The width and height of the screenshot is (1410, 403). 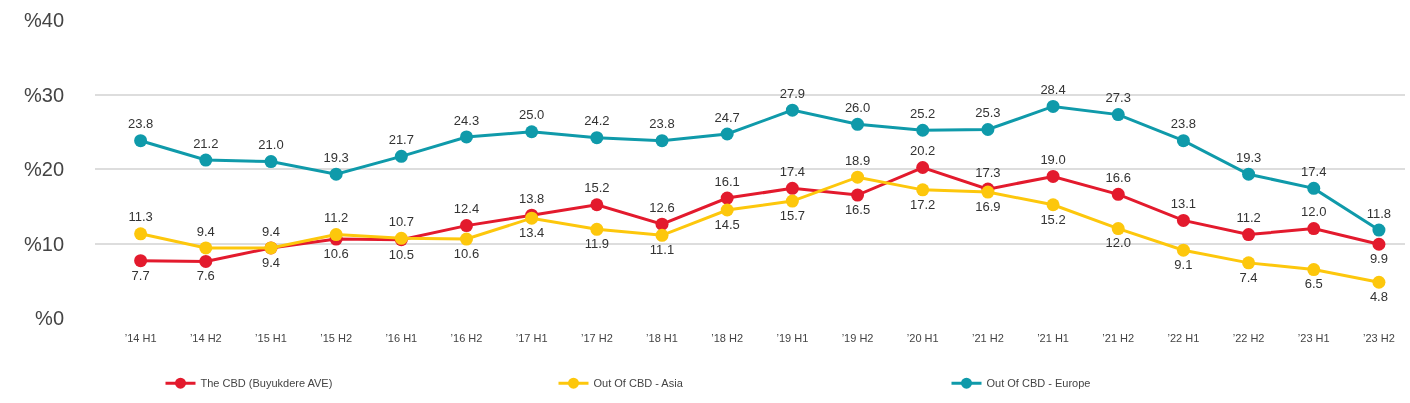 I want to click on data-label: 24.3, so click(x=466, y=120).